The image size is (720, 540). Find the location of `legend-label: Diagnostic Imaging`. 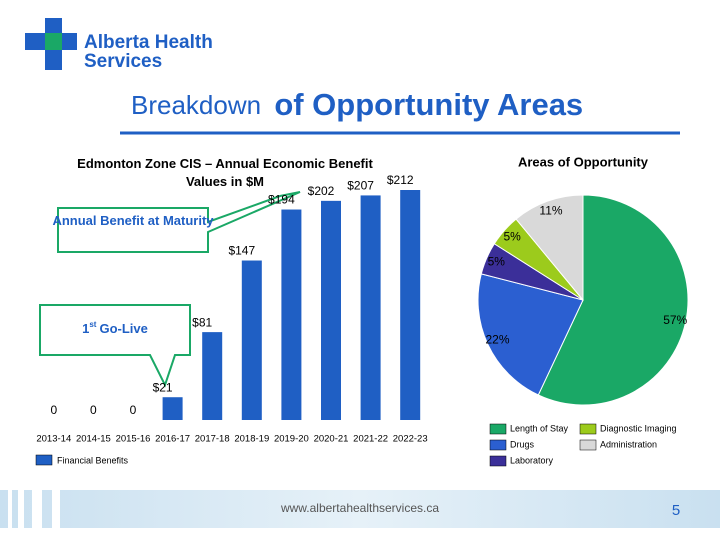

legend-label: Diagnostic Imaging is located at coordinates (638, 428).